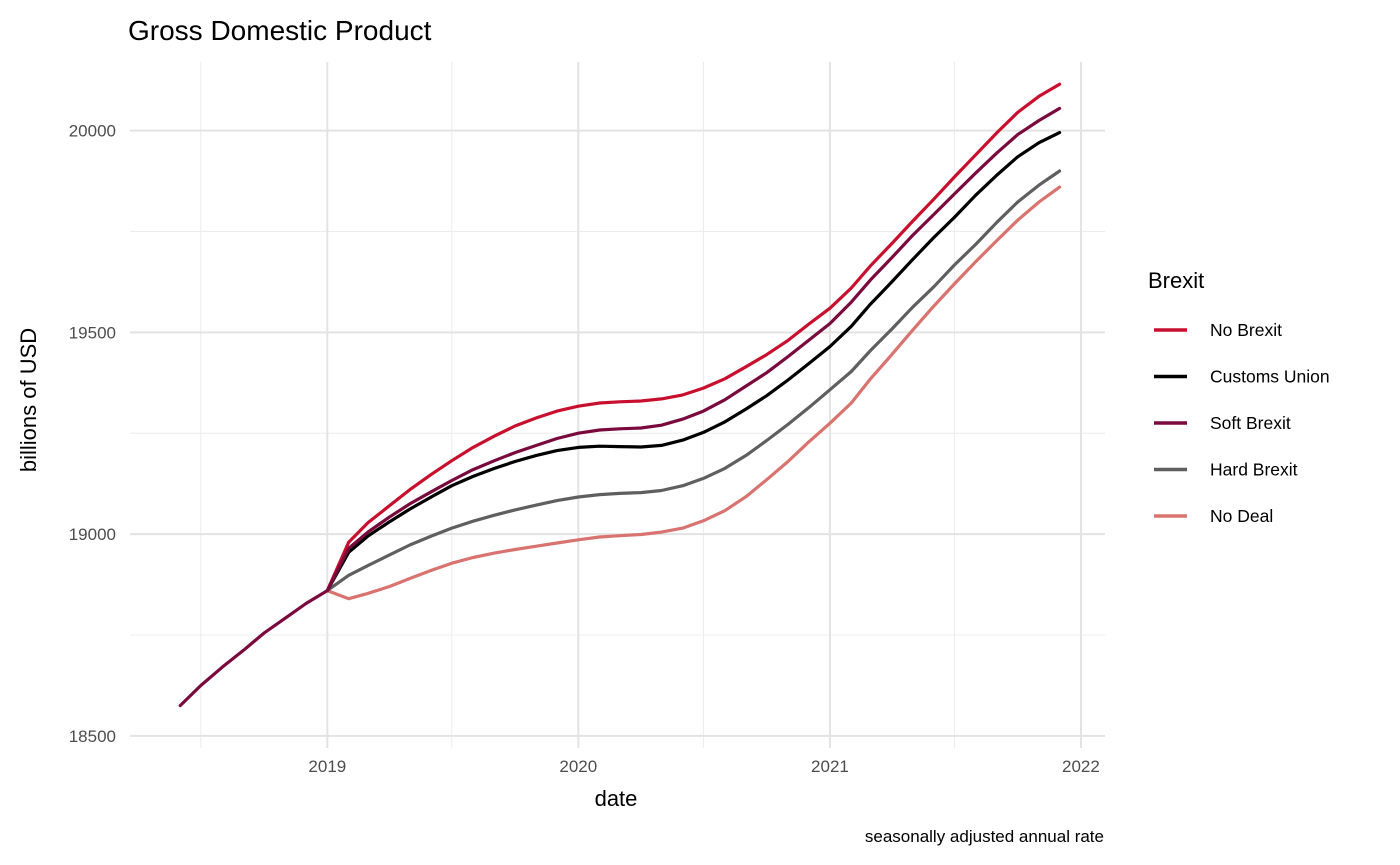 The height and width of the screenshot is (865, 1400). I want to click on caption: seasonally adjusted annual rate, so click(984, 836).